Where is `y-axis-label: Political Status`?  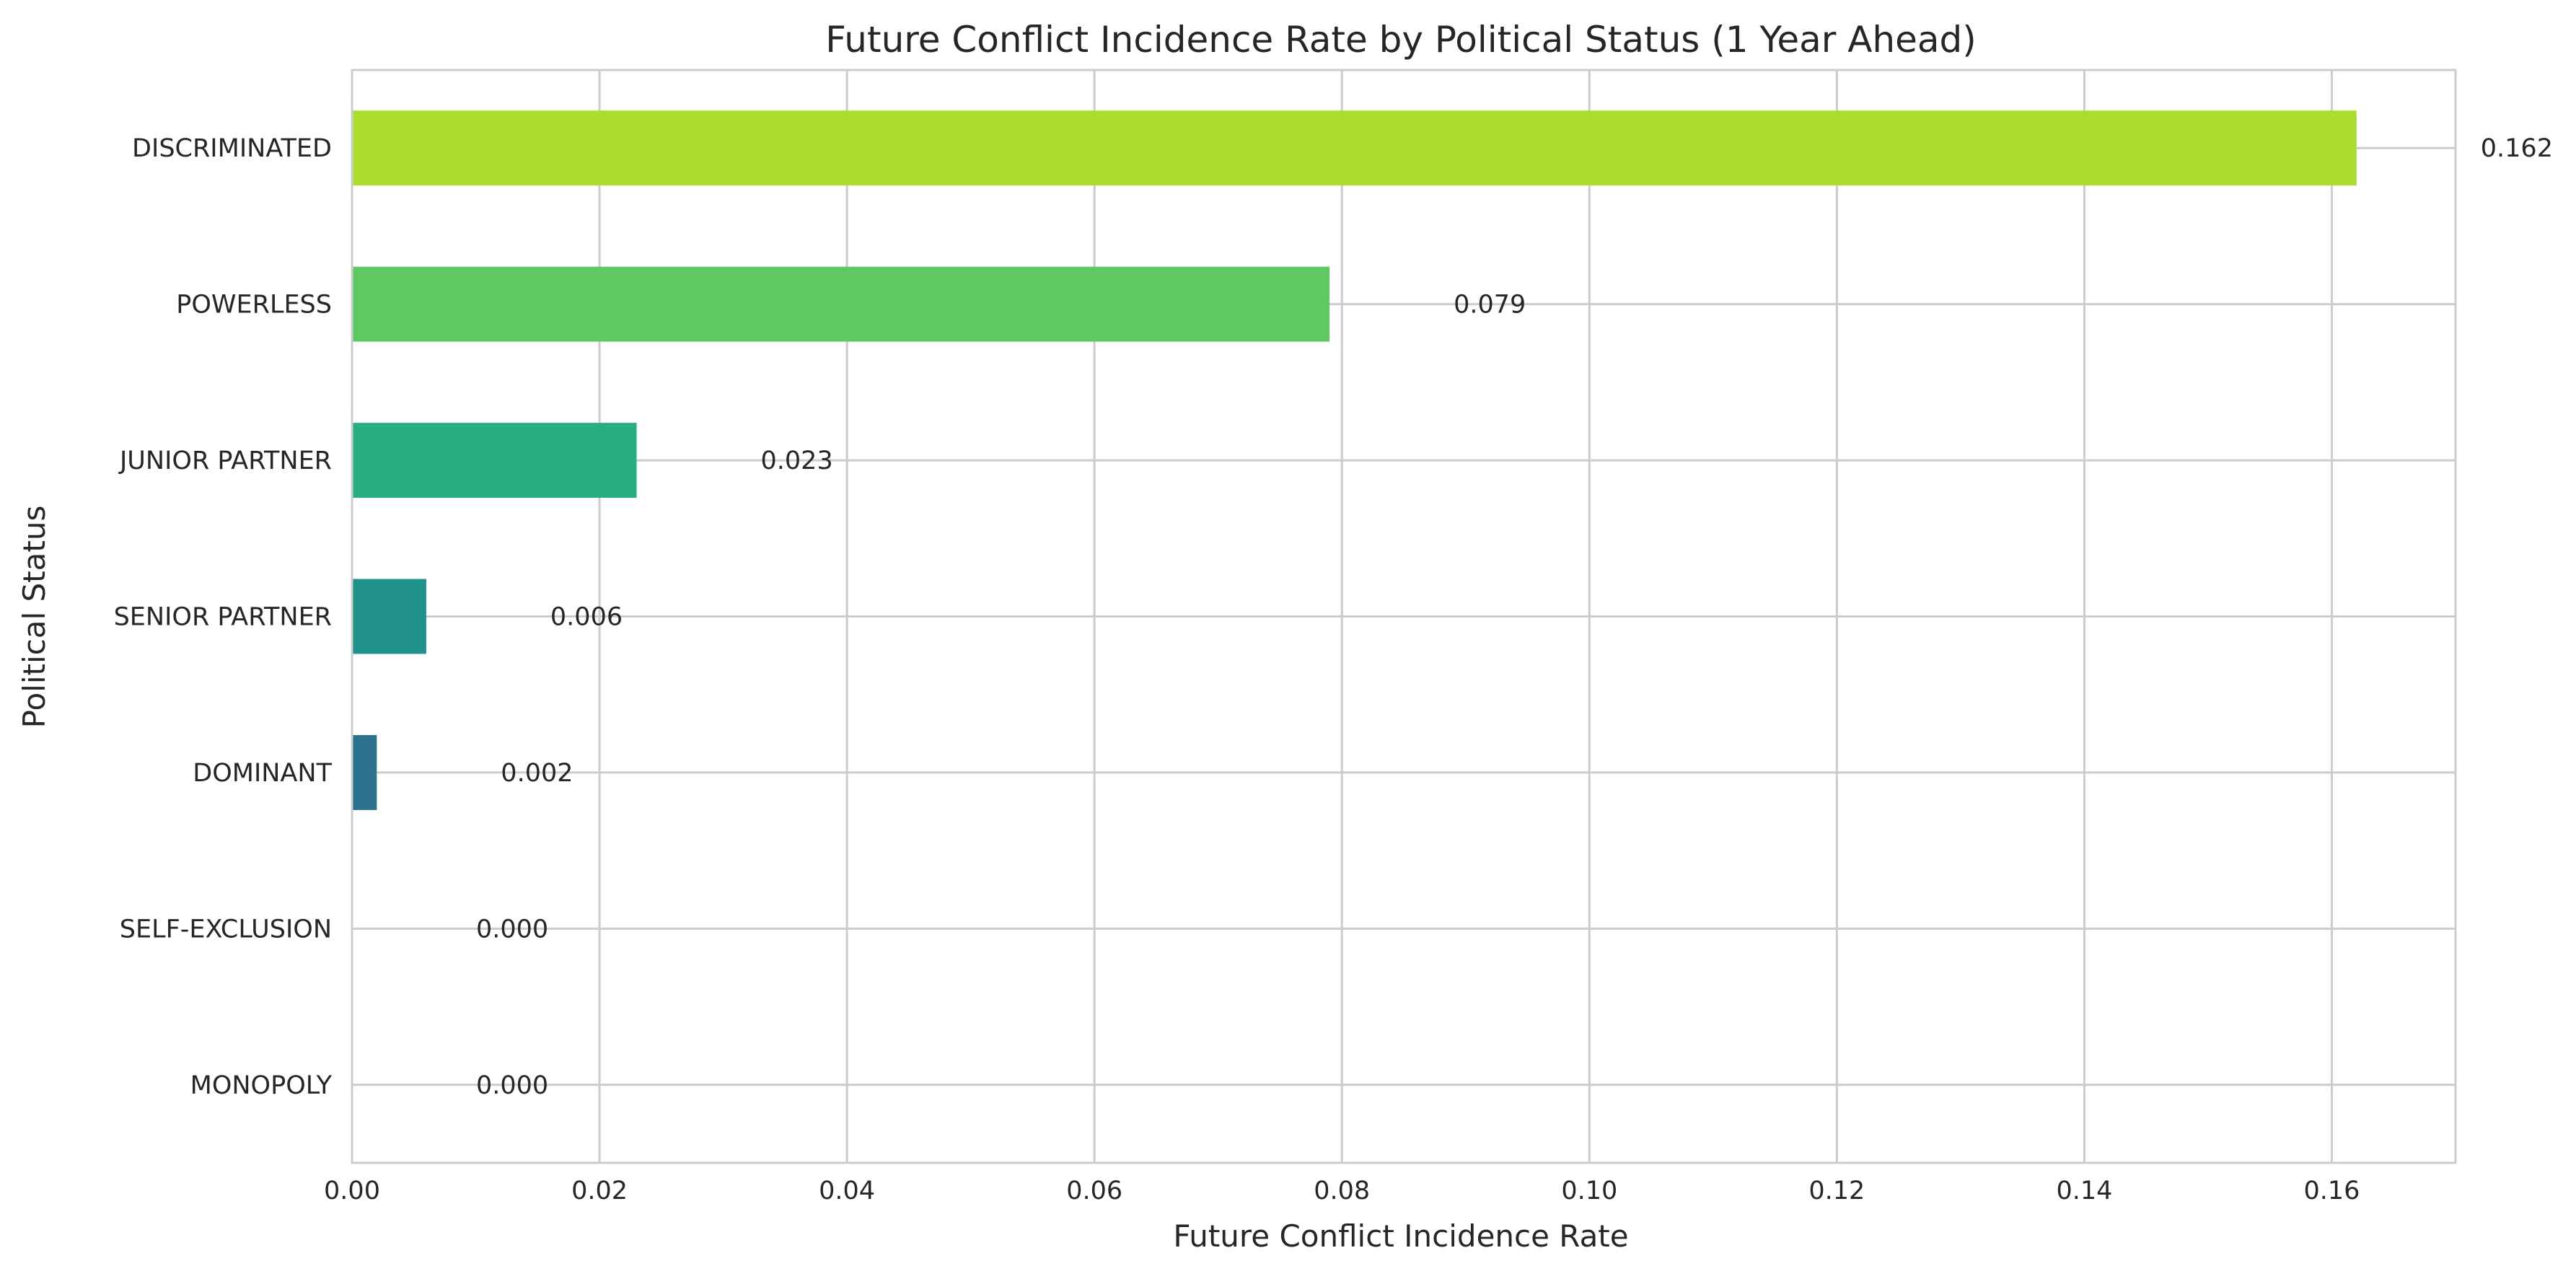 y-axis-label: Political Status is located at coordinates (34, 617).